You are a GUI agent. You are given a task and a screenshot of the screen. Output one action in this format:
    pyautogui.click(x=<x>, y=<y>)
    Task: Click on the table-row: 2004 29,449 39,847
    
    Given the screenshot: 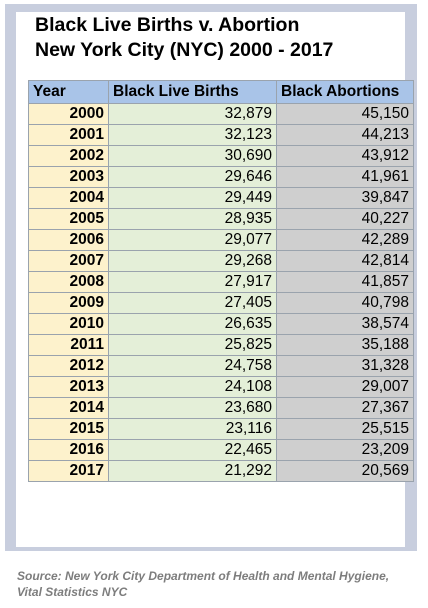 What is the action you would take?
    pyautogui.click(x=221, y=198)
    